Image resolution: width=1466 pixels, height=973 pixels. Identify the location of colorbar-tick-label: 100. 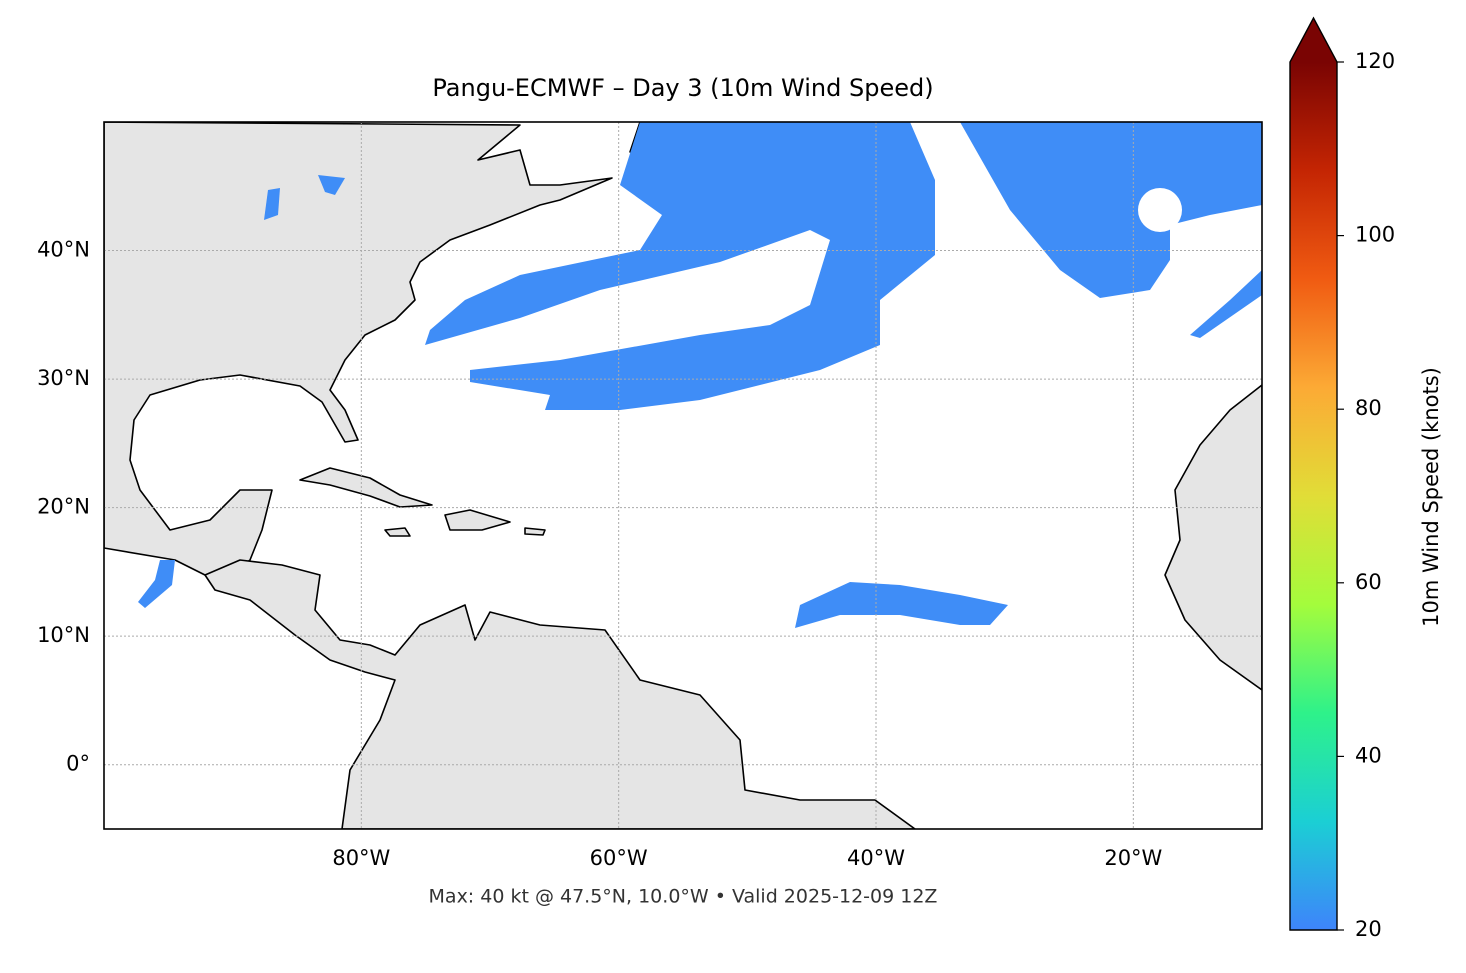
(1375, 235).